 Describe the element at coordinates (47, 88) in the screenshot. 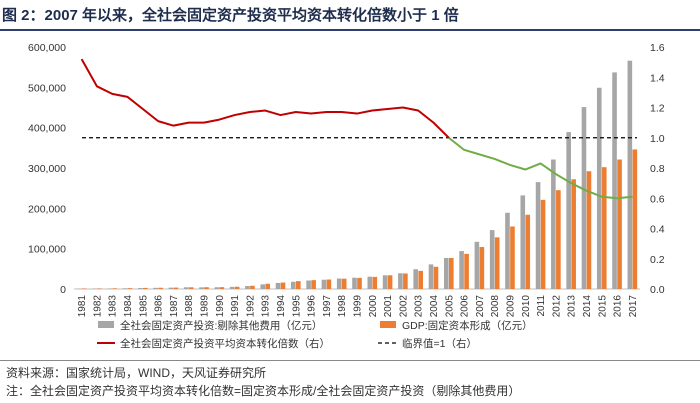

I see `y-left-tick-label: 500,000` at that location.